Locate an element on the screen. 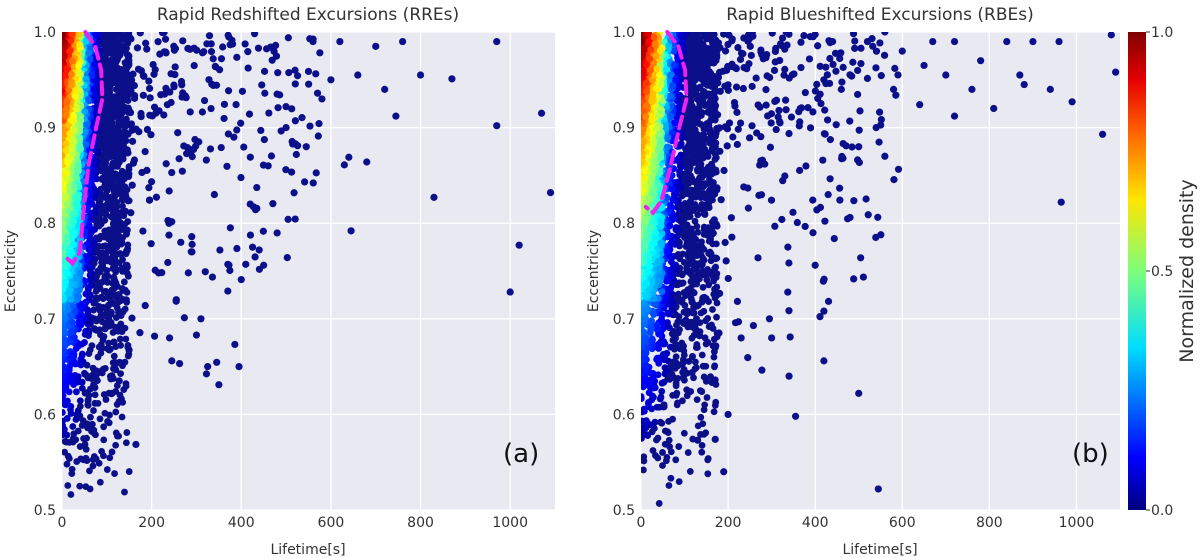 Image resolution: width=1200 pixels, height=558 pixels. y-tick-label: 0.6 is located at coordinates (45, 415).